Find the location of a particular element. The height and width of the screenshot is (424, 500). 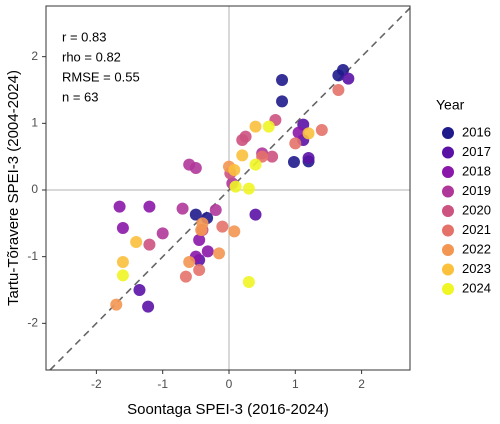

legend-label: 2024 is located at coordinates (476, 287).